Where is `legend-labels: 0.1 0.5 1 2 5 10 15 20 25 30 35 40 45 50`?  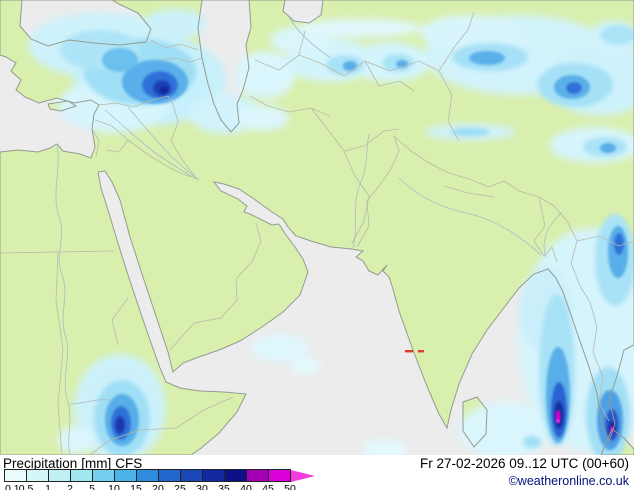
legend-labels: 0.1 0.5 1 2 5 10 15 20 25 30 35 40 45 50 is located at coordinates (159, 486).